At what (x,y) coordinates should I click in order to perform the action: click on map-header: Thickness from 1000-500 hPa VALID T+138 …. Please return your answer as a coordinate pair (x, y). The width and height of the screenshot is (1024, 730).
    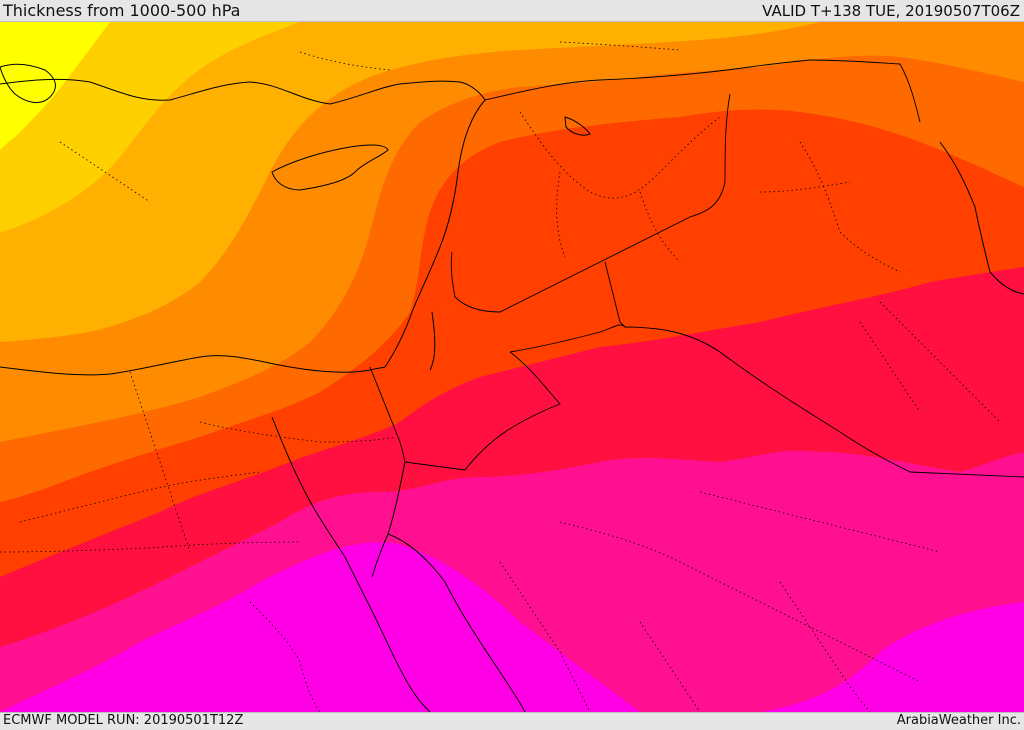
    Looking at the image, I should click on (512, 11).